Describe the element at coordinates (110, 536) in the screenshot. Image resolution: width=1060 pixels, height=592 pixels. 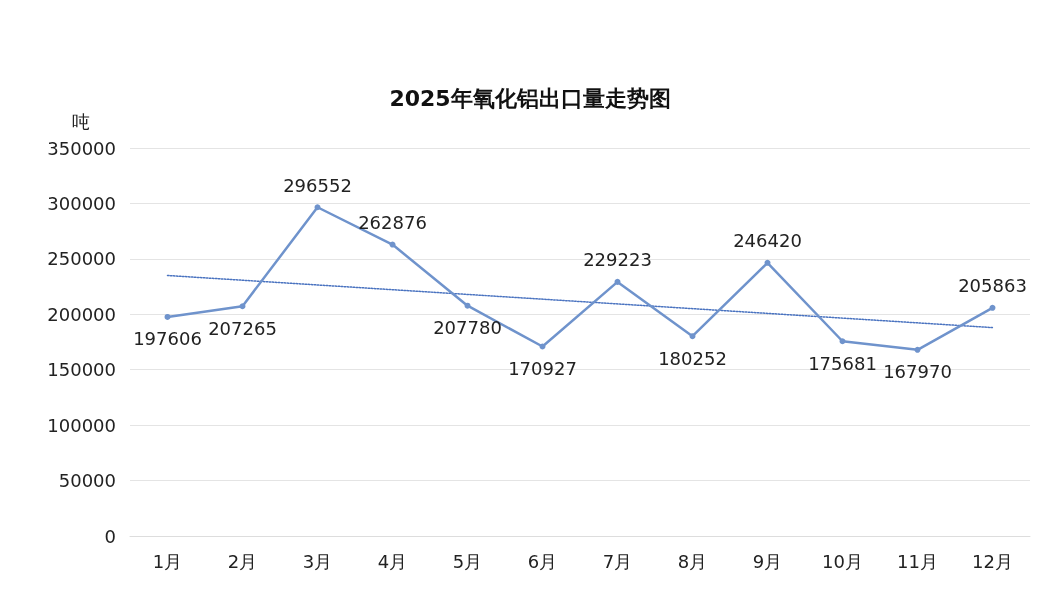
I see `y-tick-label: 0` at that location.